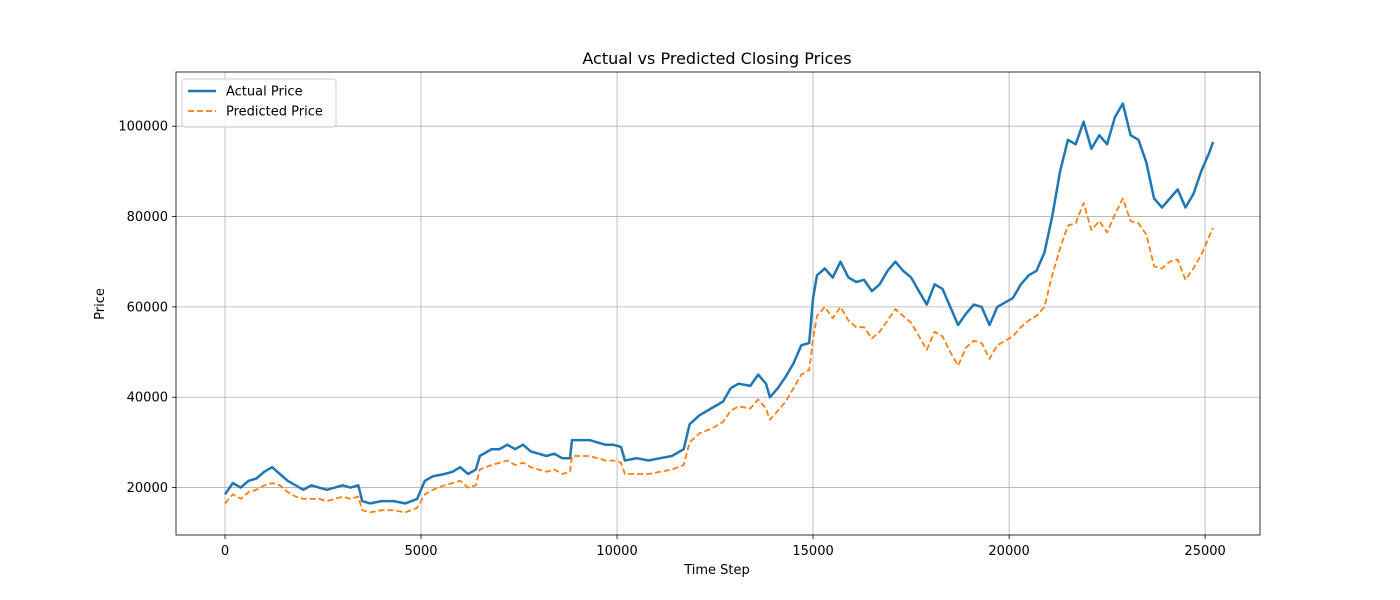 The width and height of the screenshot is (1400, 600). I want to click on legend-label-actual-price: Actual Price, so click(264, 92).